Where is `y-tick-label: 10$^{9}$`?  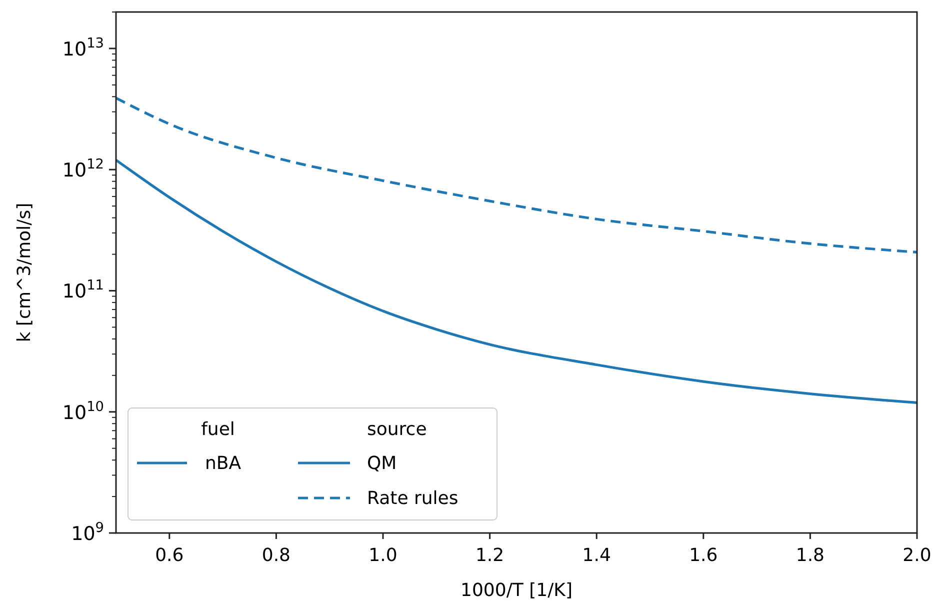
y-tick-label: 10$^{9}$ is located at coordinates (87, 532).